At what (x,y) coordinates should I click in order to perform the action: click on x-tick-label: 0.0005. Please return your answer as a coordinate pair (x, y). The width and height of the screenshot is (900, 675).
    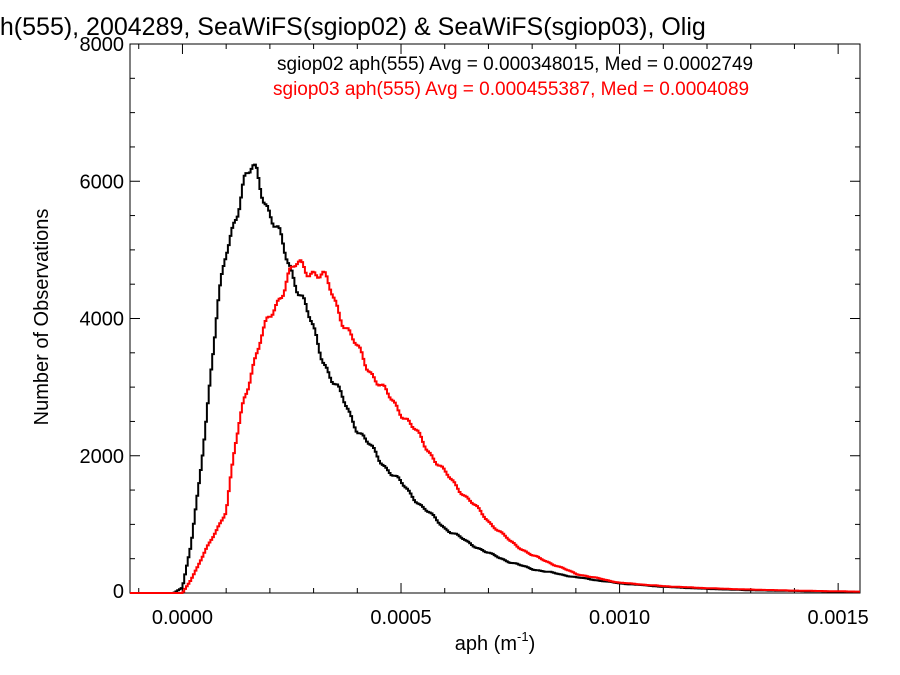
    Looking at the image, I should click on (400, 618).